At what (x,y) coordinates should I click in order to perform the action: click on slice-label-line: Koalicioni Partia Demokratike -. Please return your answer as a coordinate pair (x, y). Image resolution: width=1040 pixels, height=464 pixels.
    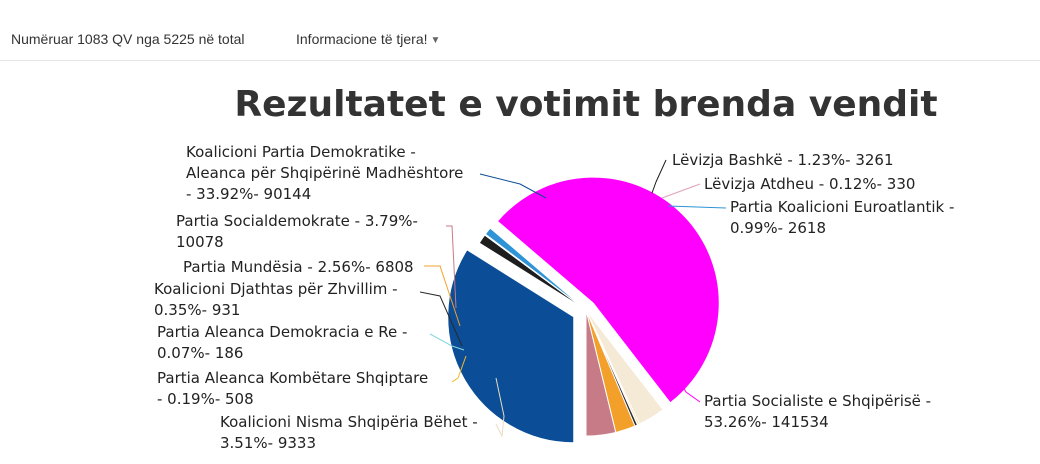
    Looking at the image, I should click on (301, 152).